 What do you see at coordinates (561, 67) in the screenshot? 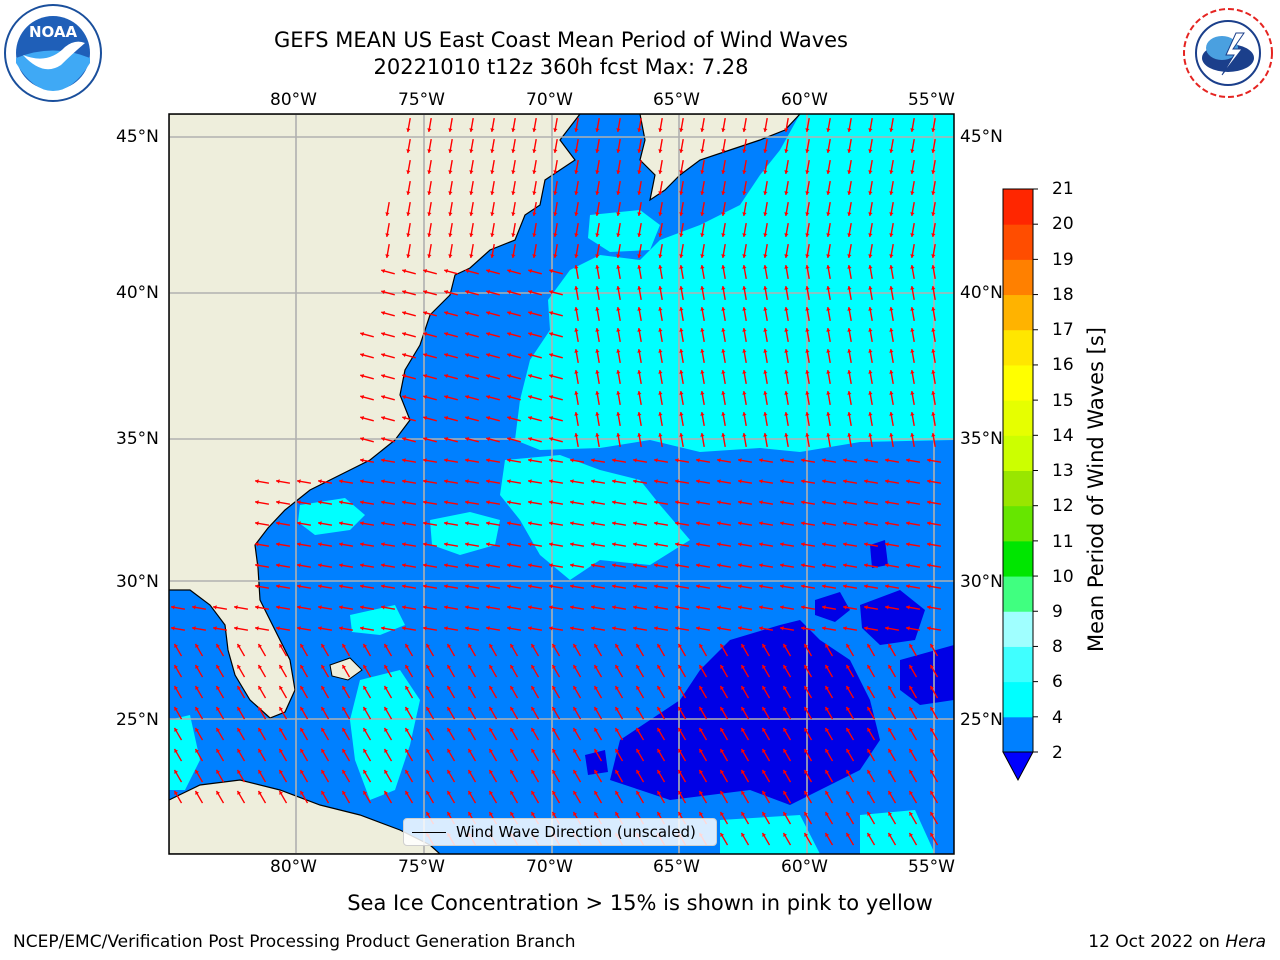
I see `chart-subtitle: 20221010 t12z 360h fcst Max: 7.28` at bounding box center [561, 67].